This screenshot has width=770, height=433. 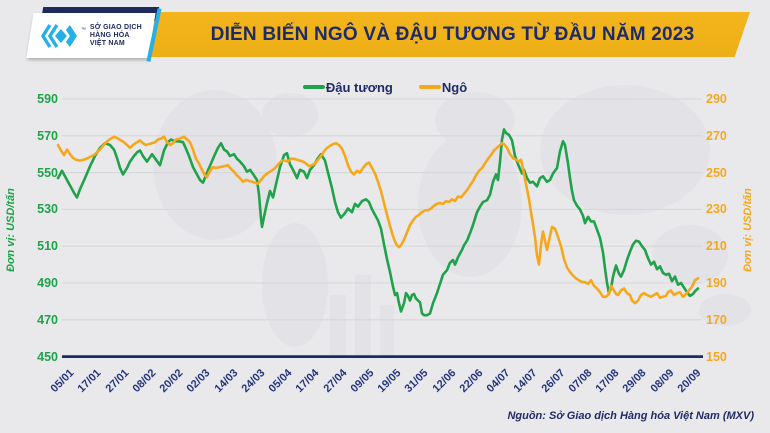 What do you see at coordinates (47, 99) in the screenshot?
I see `y-tick-label-left: 590` at bounding box center [47, 99].